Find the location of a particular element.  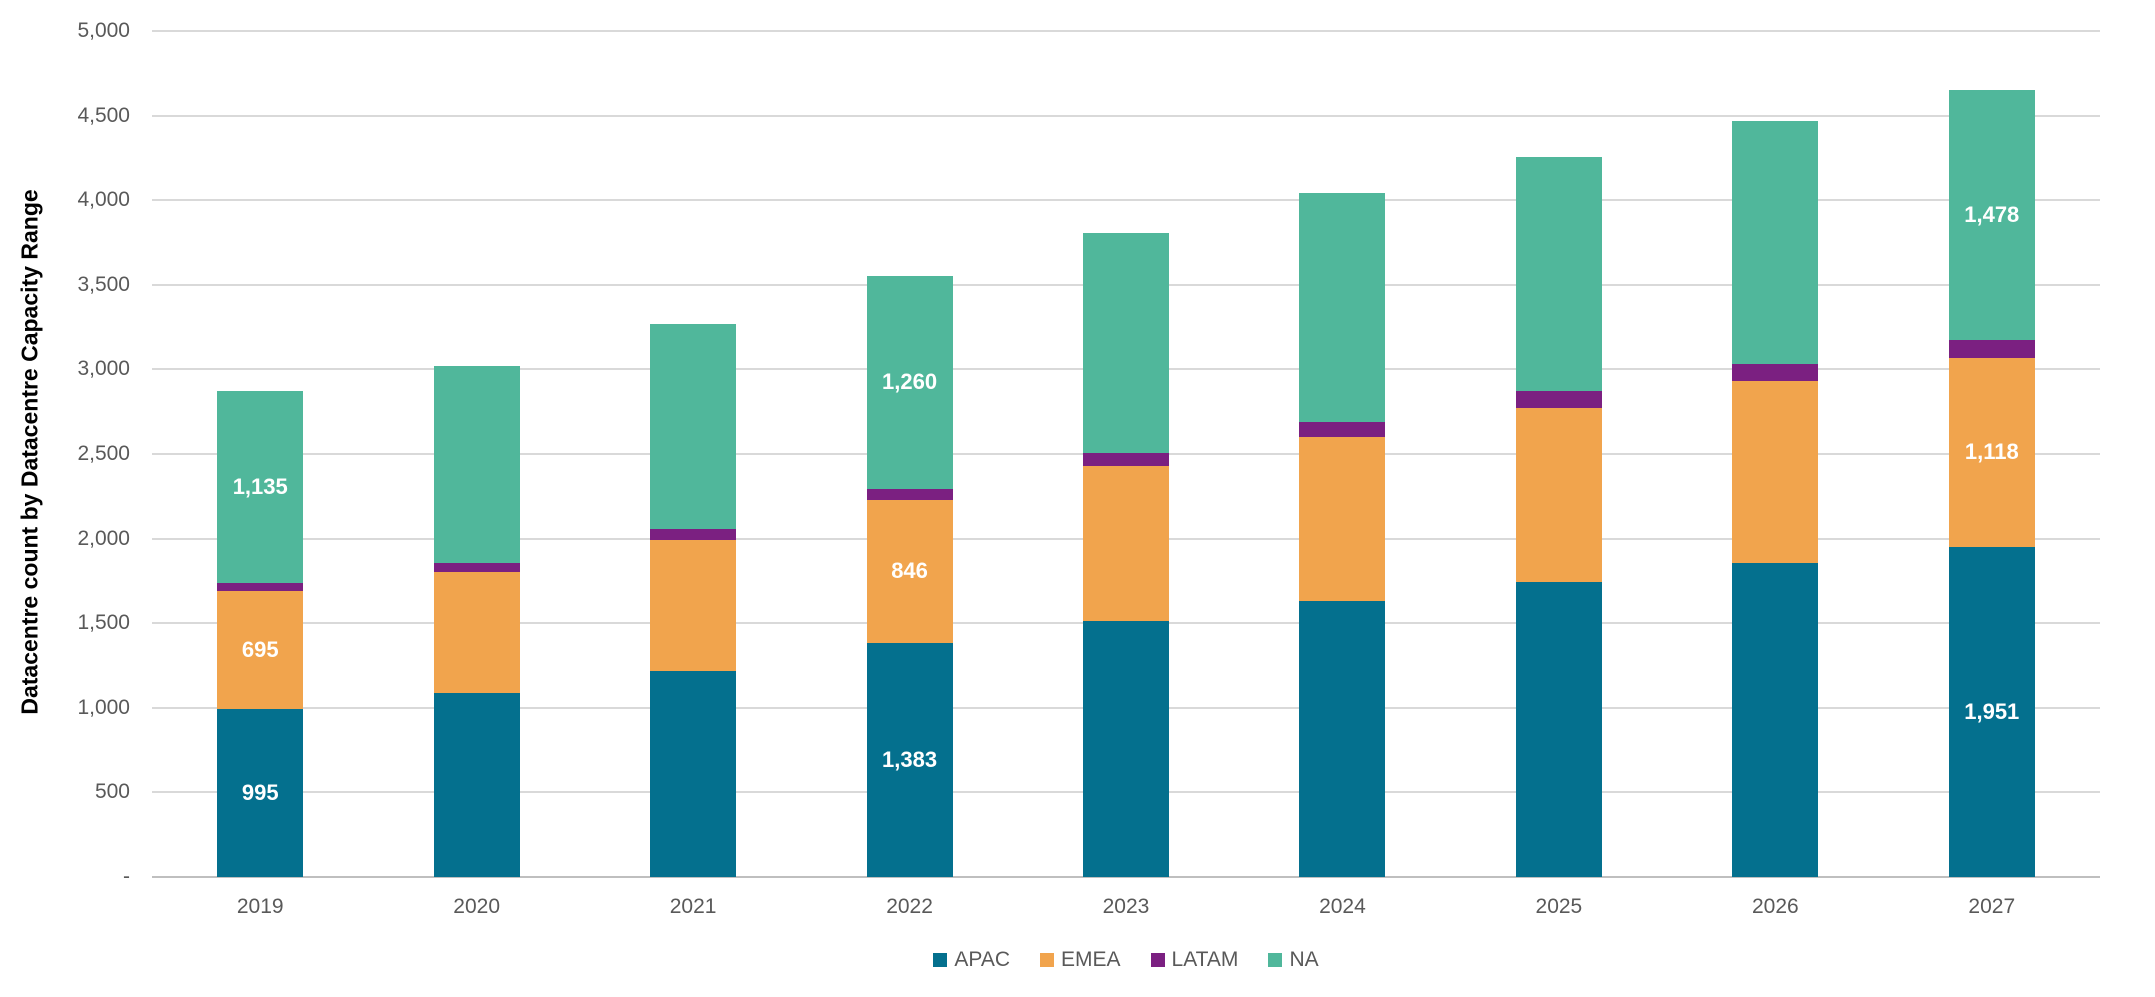

bar-segment-na-2025 is located at coordinates (1558, 274).